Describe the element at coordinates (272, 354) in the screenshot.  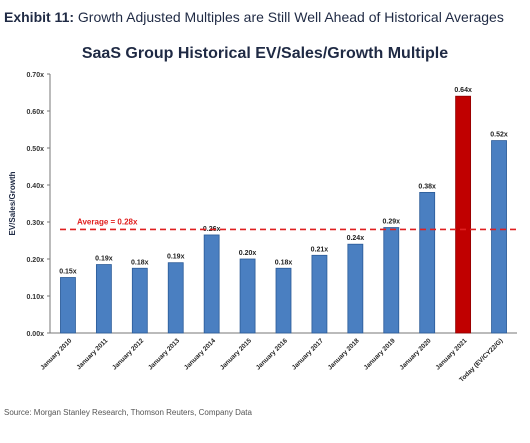
I see `x-tick-label: January 2016` at that location.